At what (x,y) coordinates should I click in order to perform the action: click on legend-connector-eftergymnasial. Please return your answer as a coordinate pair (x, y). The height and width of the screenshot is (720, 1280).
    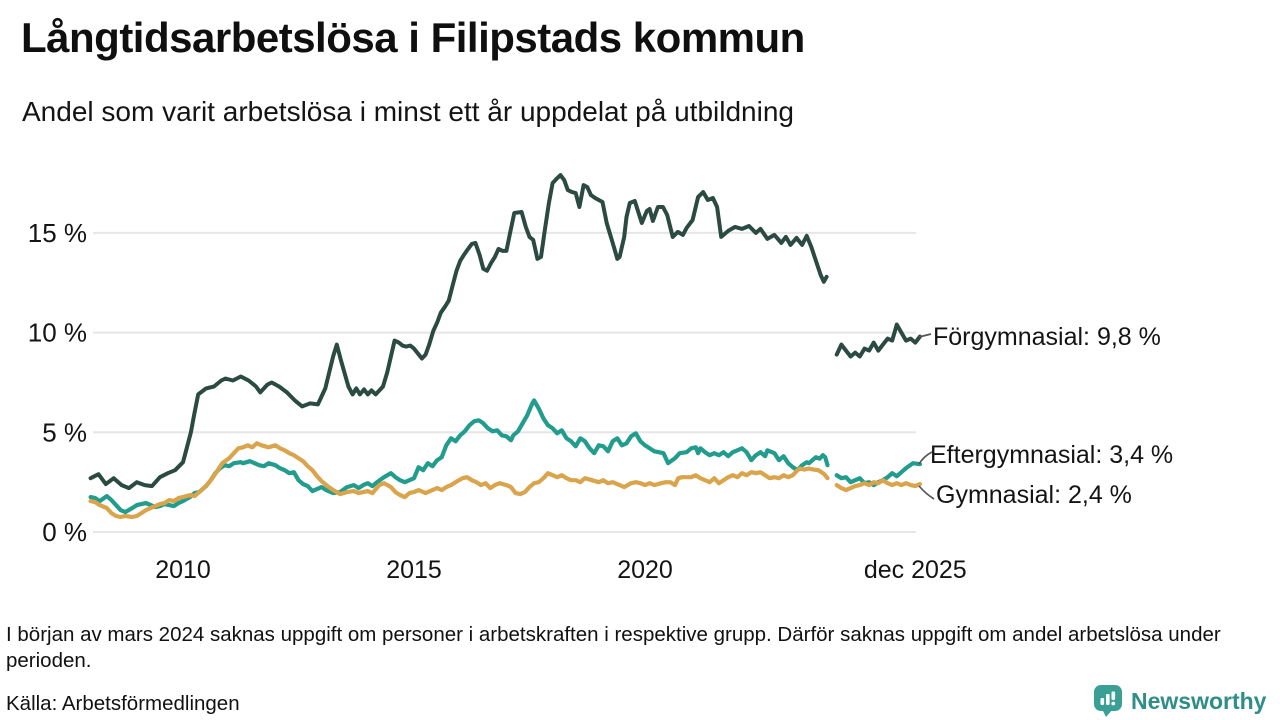
    Looking at the image, I should click on (925, 458).